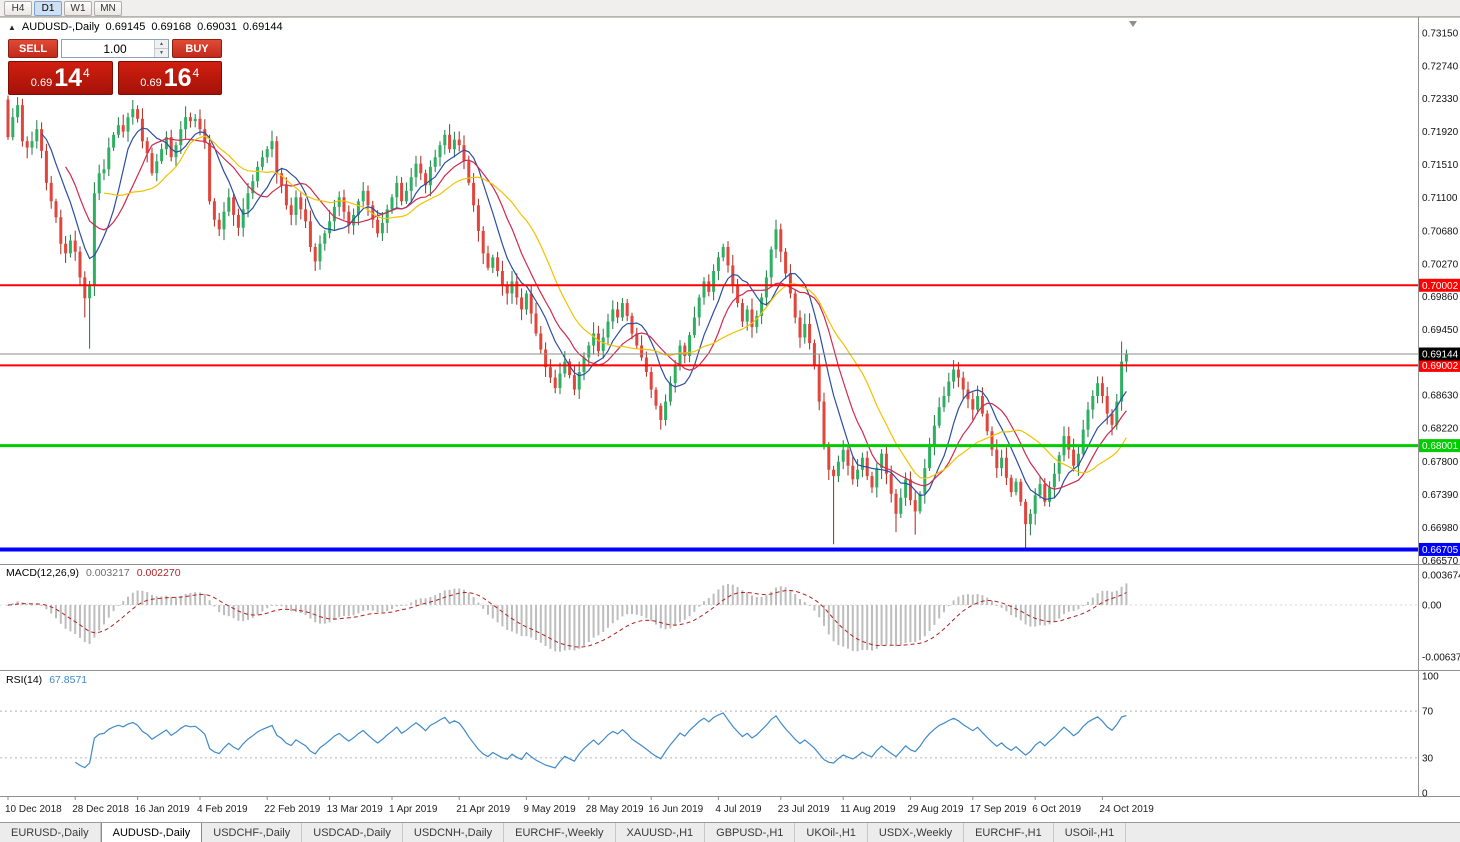 This screenshot has height=842, width=1460. Describe the element at coordinates (675, 809) in the screenshot. I see `date-label: 16 Jun 2019` at that location.